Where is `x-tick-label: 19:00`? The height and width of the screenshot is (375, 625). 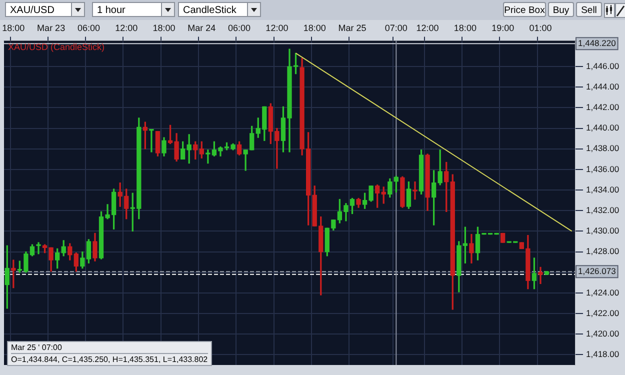 x-tick-label: 19:00 is located at coordinates (503, 27).